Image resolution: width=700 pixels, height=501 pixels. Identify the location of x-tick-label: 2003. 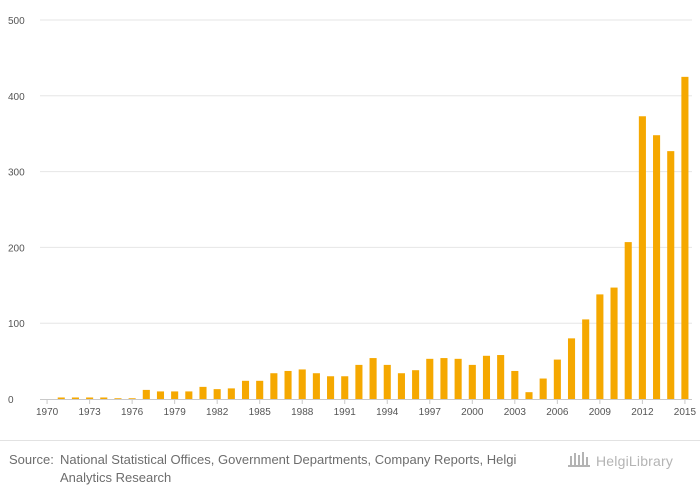
(515, 412).